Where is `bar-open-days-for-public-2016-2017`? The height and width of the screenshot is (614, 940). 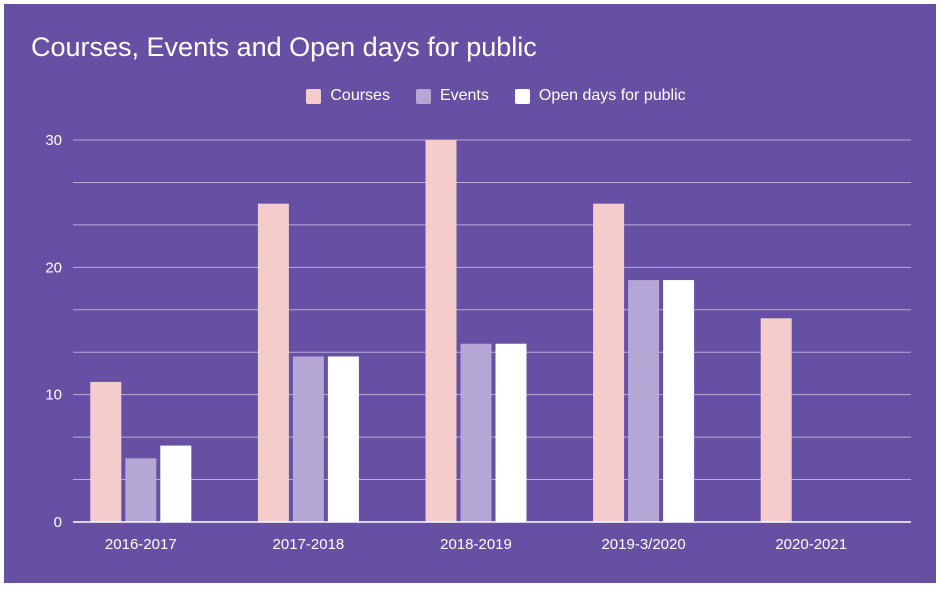
bar-open-days-for-public-2016-2017 is located at coordinates (176, 483).